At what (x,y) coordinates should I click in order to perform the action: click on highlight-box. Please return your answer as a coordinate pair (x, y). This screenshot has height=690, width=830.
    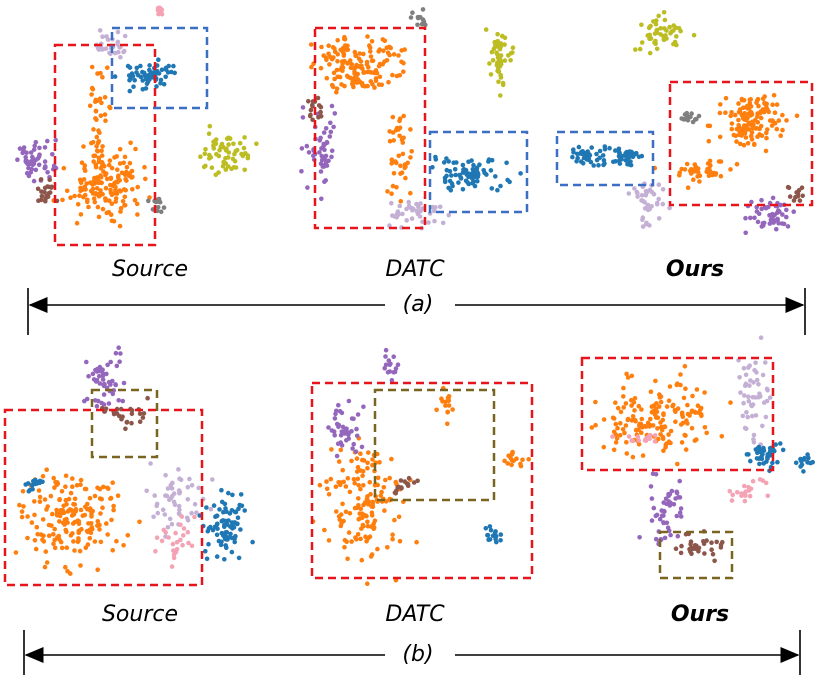
    Looking at the image, I should click on (124, 423).